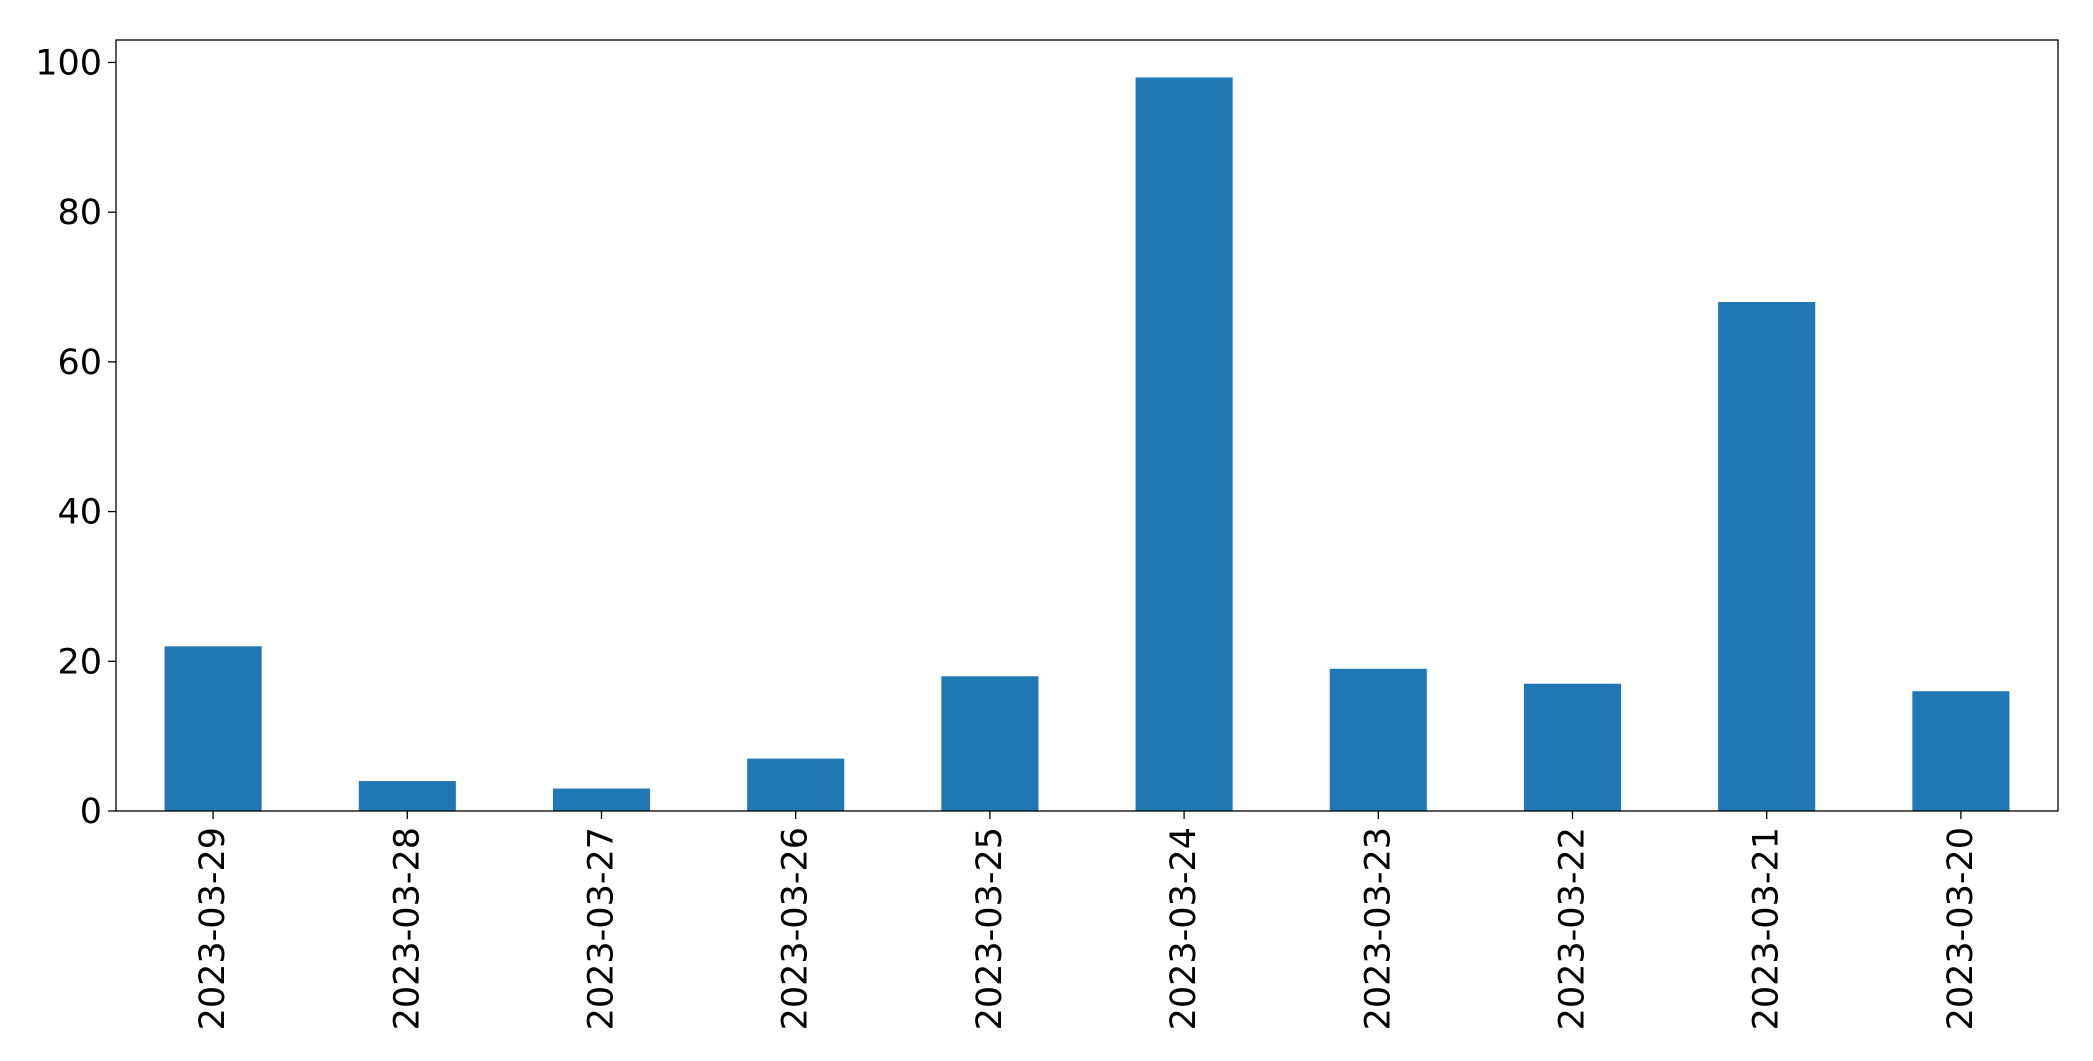 Image resolution: width=2093 pixels, height=1061 pixels. What do you see at coordinates (602, 928) in the screenshot?
I see `x-tick-label: 2023-03-27` at bounding box center [602, 928].